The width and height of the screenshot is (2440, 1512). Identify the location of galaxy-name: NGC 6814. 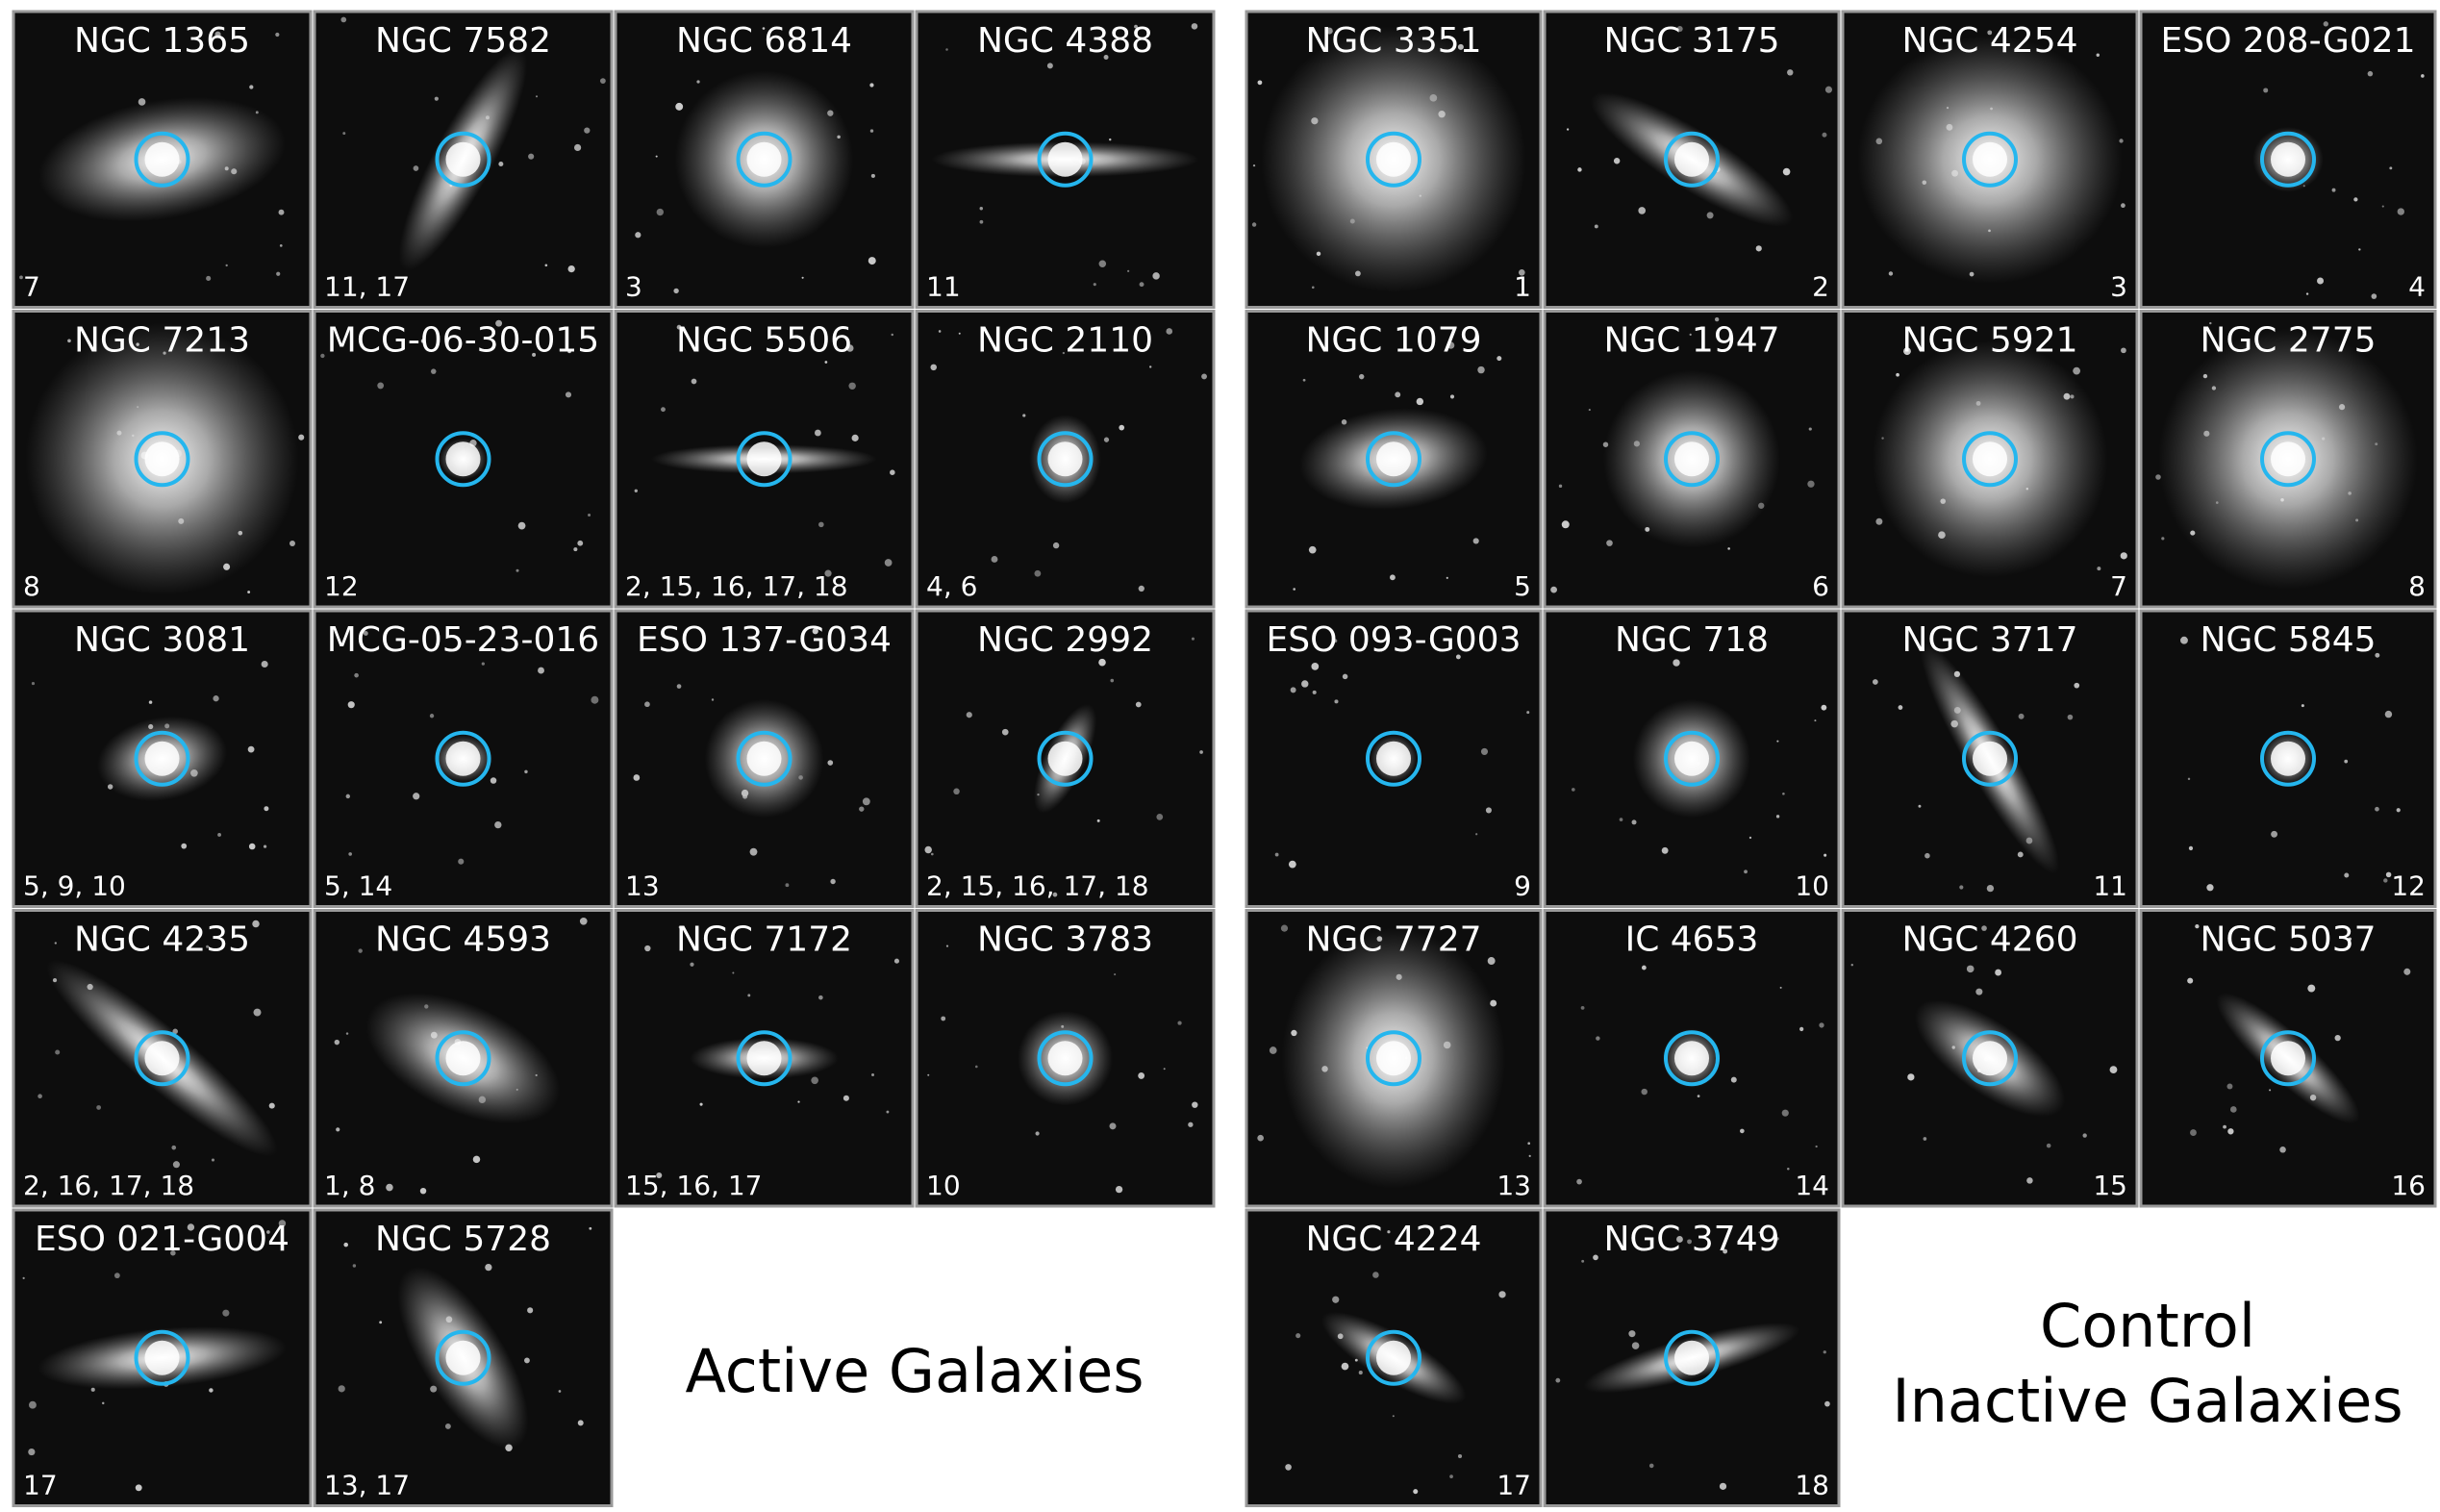
(764, 41).